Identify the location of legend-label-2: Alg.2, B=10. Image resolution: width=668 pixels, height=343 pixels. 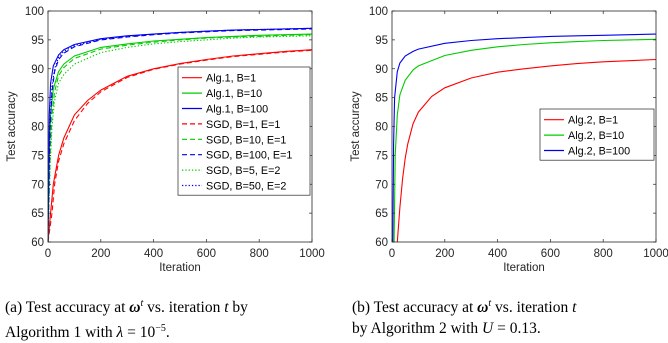
(596, 136).